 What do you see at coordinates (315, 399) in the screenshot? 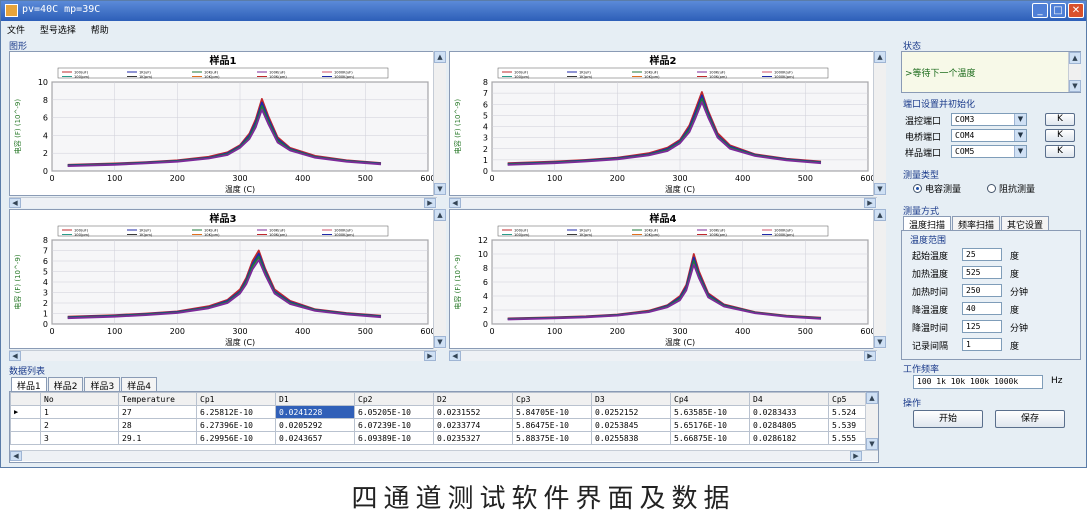
I see `column-header: D1` at bounding box center [315, 399].